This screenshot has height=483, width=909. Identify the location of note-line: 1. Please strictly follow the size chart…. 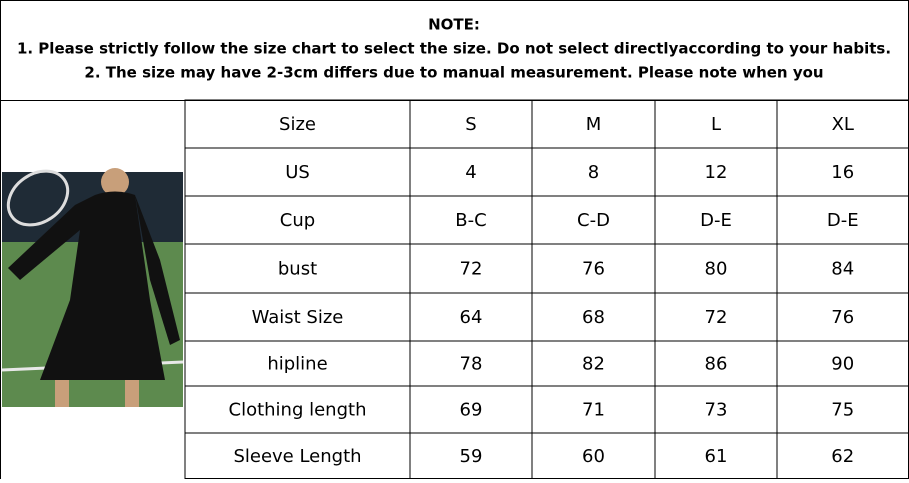
(454, 49).